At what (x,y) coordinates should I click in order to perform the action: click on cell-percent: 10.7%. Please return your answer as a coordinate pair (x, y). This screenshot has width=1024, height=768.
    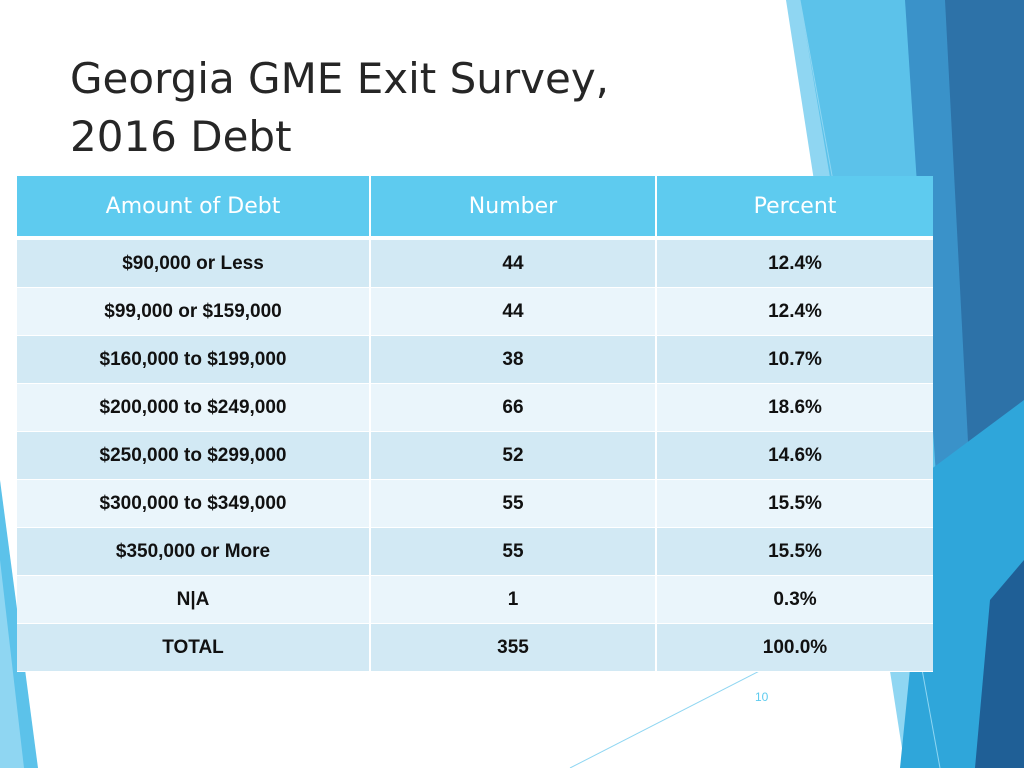
    Looking at the image, I should click on (794, 359).